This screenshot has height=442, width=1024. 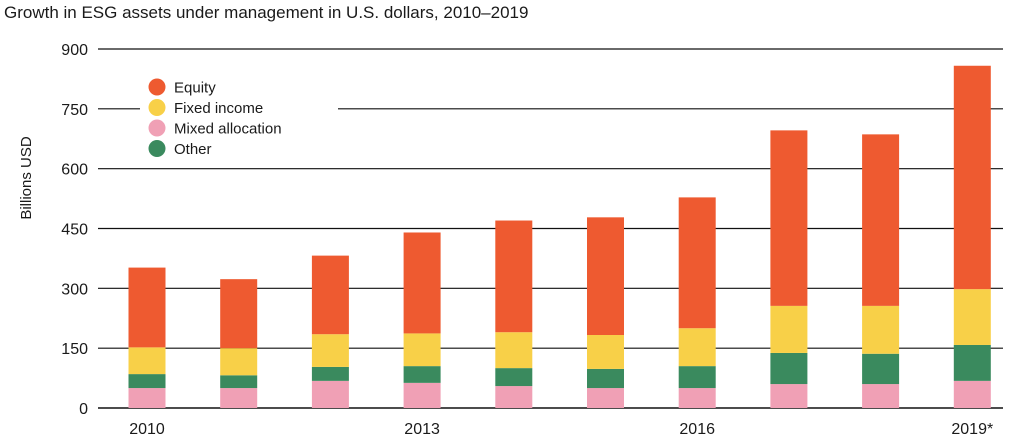 I want to click on x-tick-label: 2019*, so click(x=972, y=429).